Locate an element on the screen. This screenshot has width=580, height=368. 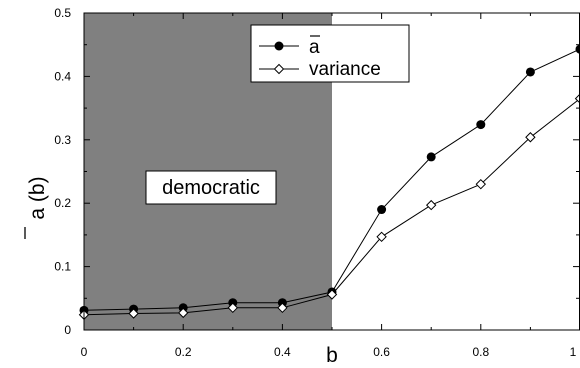
x-tick-label: 0.8 is located at coordinates (480, 352).